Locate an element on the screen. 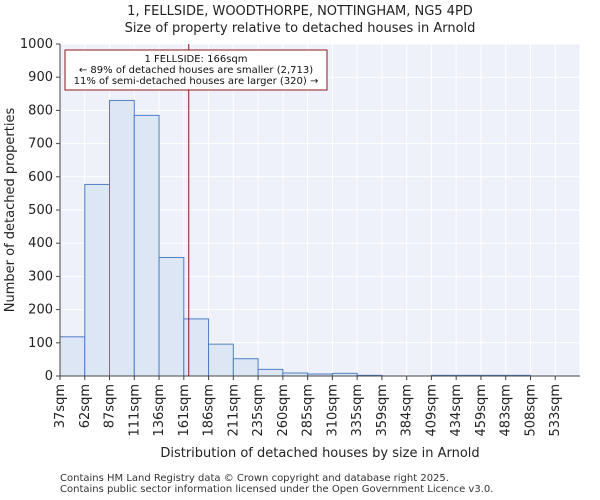 The height and width of the screenshot is (500, 600). x-tick-label: 483sqm is located at coordinates (506, 410).